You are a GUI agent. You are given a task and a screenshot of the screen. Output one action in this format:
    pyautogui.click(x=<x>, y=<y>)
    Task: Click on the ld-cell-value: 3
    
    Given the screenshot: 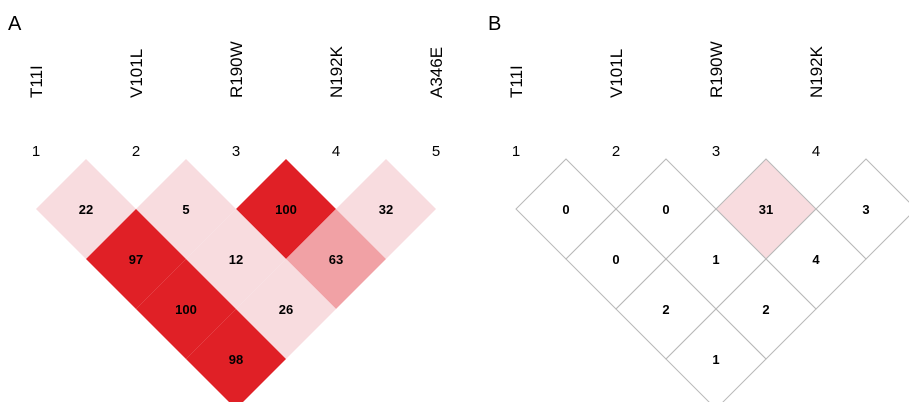 What is the action you would take?
    pyautogui.click(x=865, y=209)
    